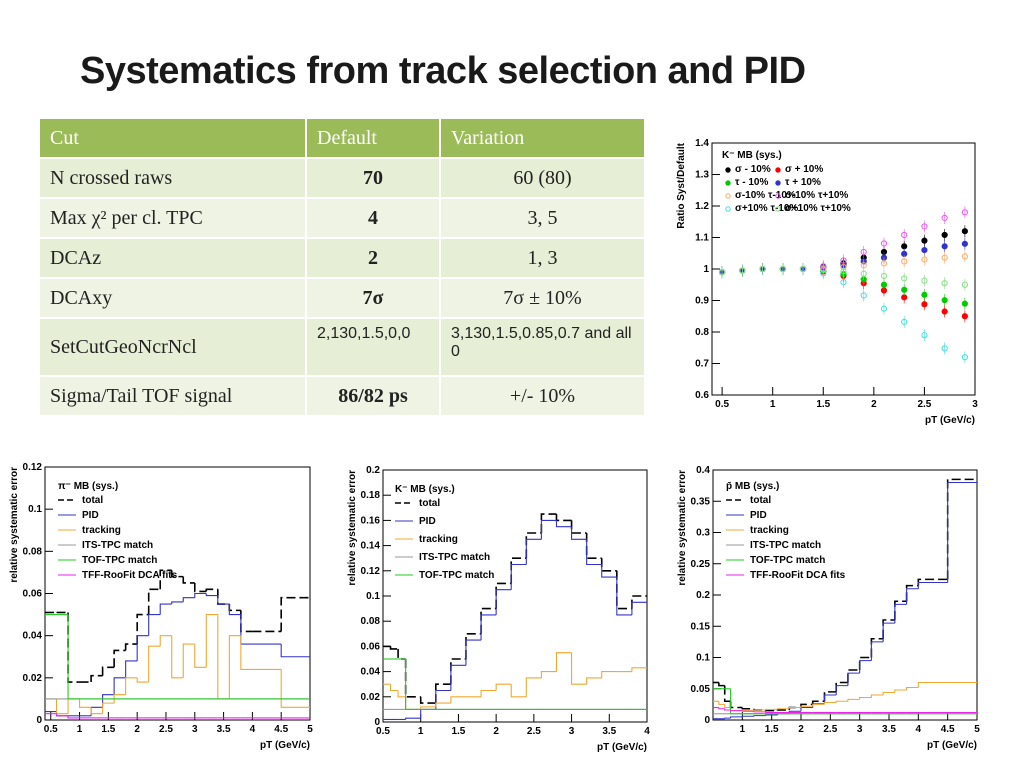  Describe the element at coordinates (542, 298) in the screenshot. I see `table-cell: 7σ ± 10%` at that location.